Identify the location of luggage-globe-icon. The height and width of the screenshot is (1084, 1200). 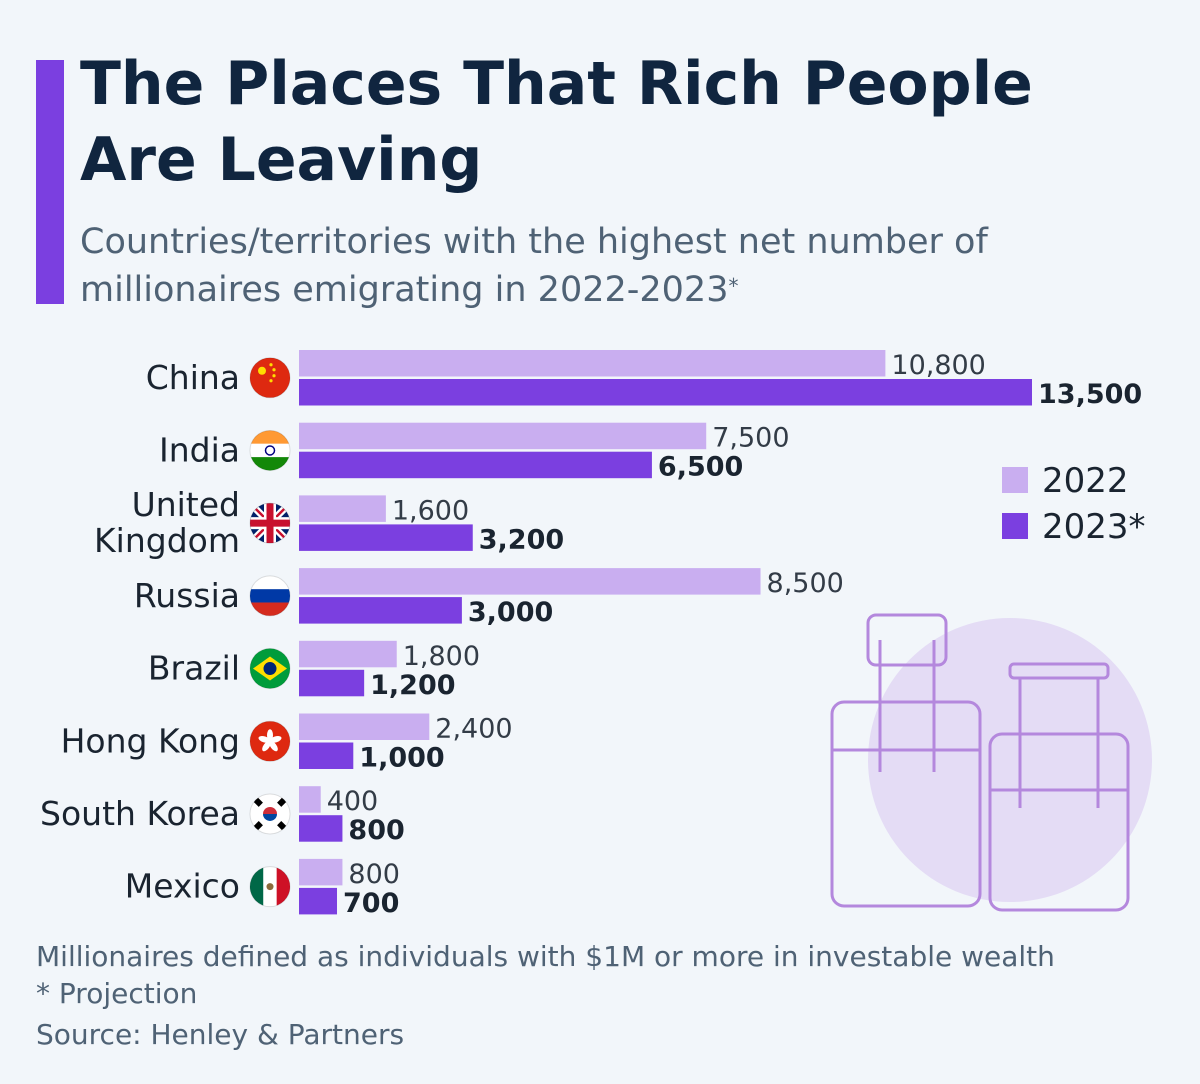
(991, 762).